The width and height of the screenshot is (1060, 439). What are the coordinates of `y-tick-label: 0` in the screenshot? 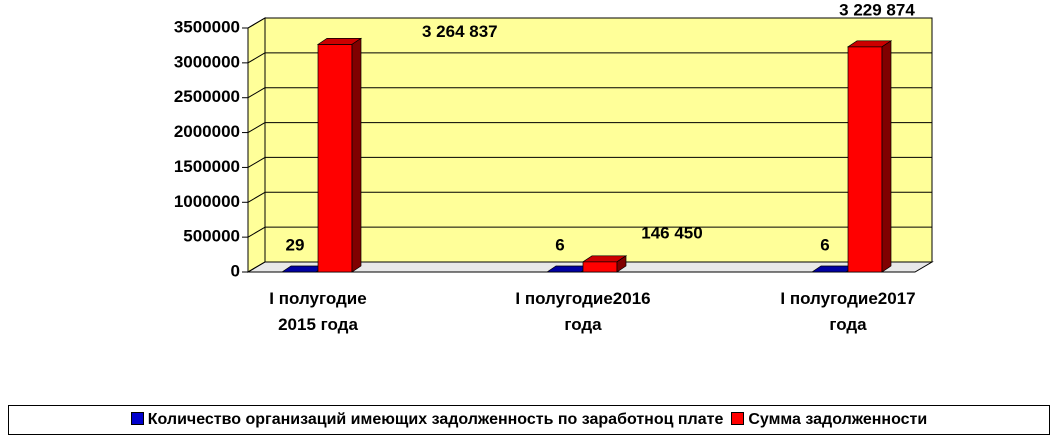 It's located at (235, 270).